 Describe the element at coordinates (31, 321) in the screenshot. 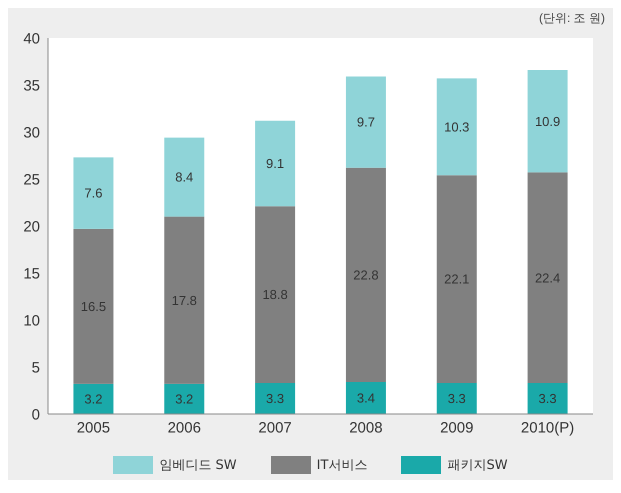

I see `y-tick-label: 10` at that location.